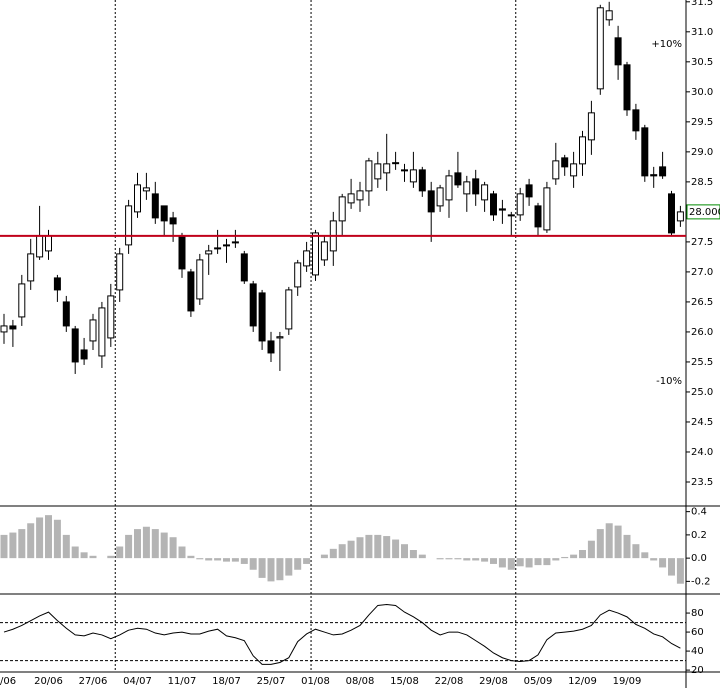 This screenshot has height=688, width=720. Describe the element at coordinates (582, 681) in the screenshot. I see `x-tick-label: 12/09` at that location.